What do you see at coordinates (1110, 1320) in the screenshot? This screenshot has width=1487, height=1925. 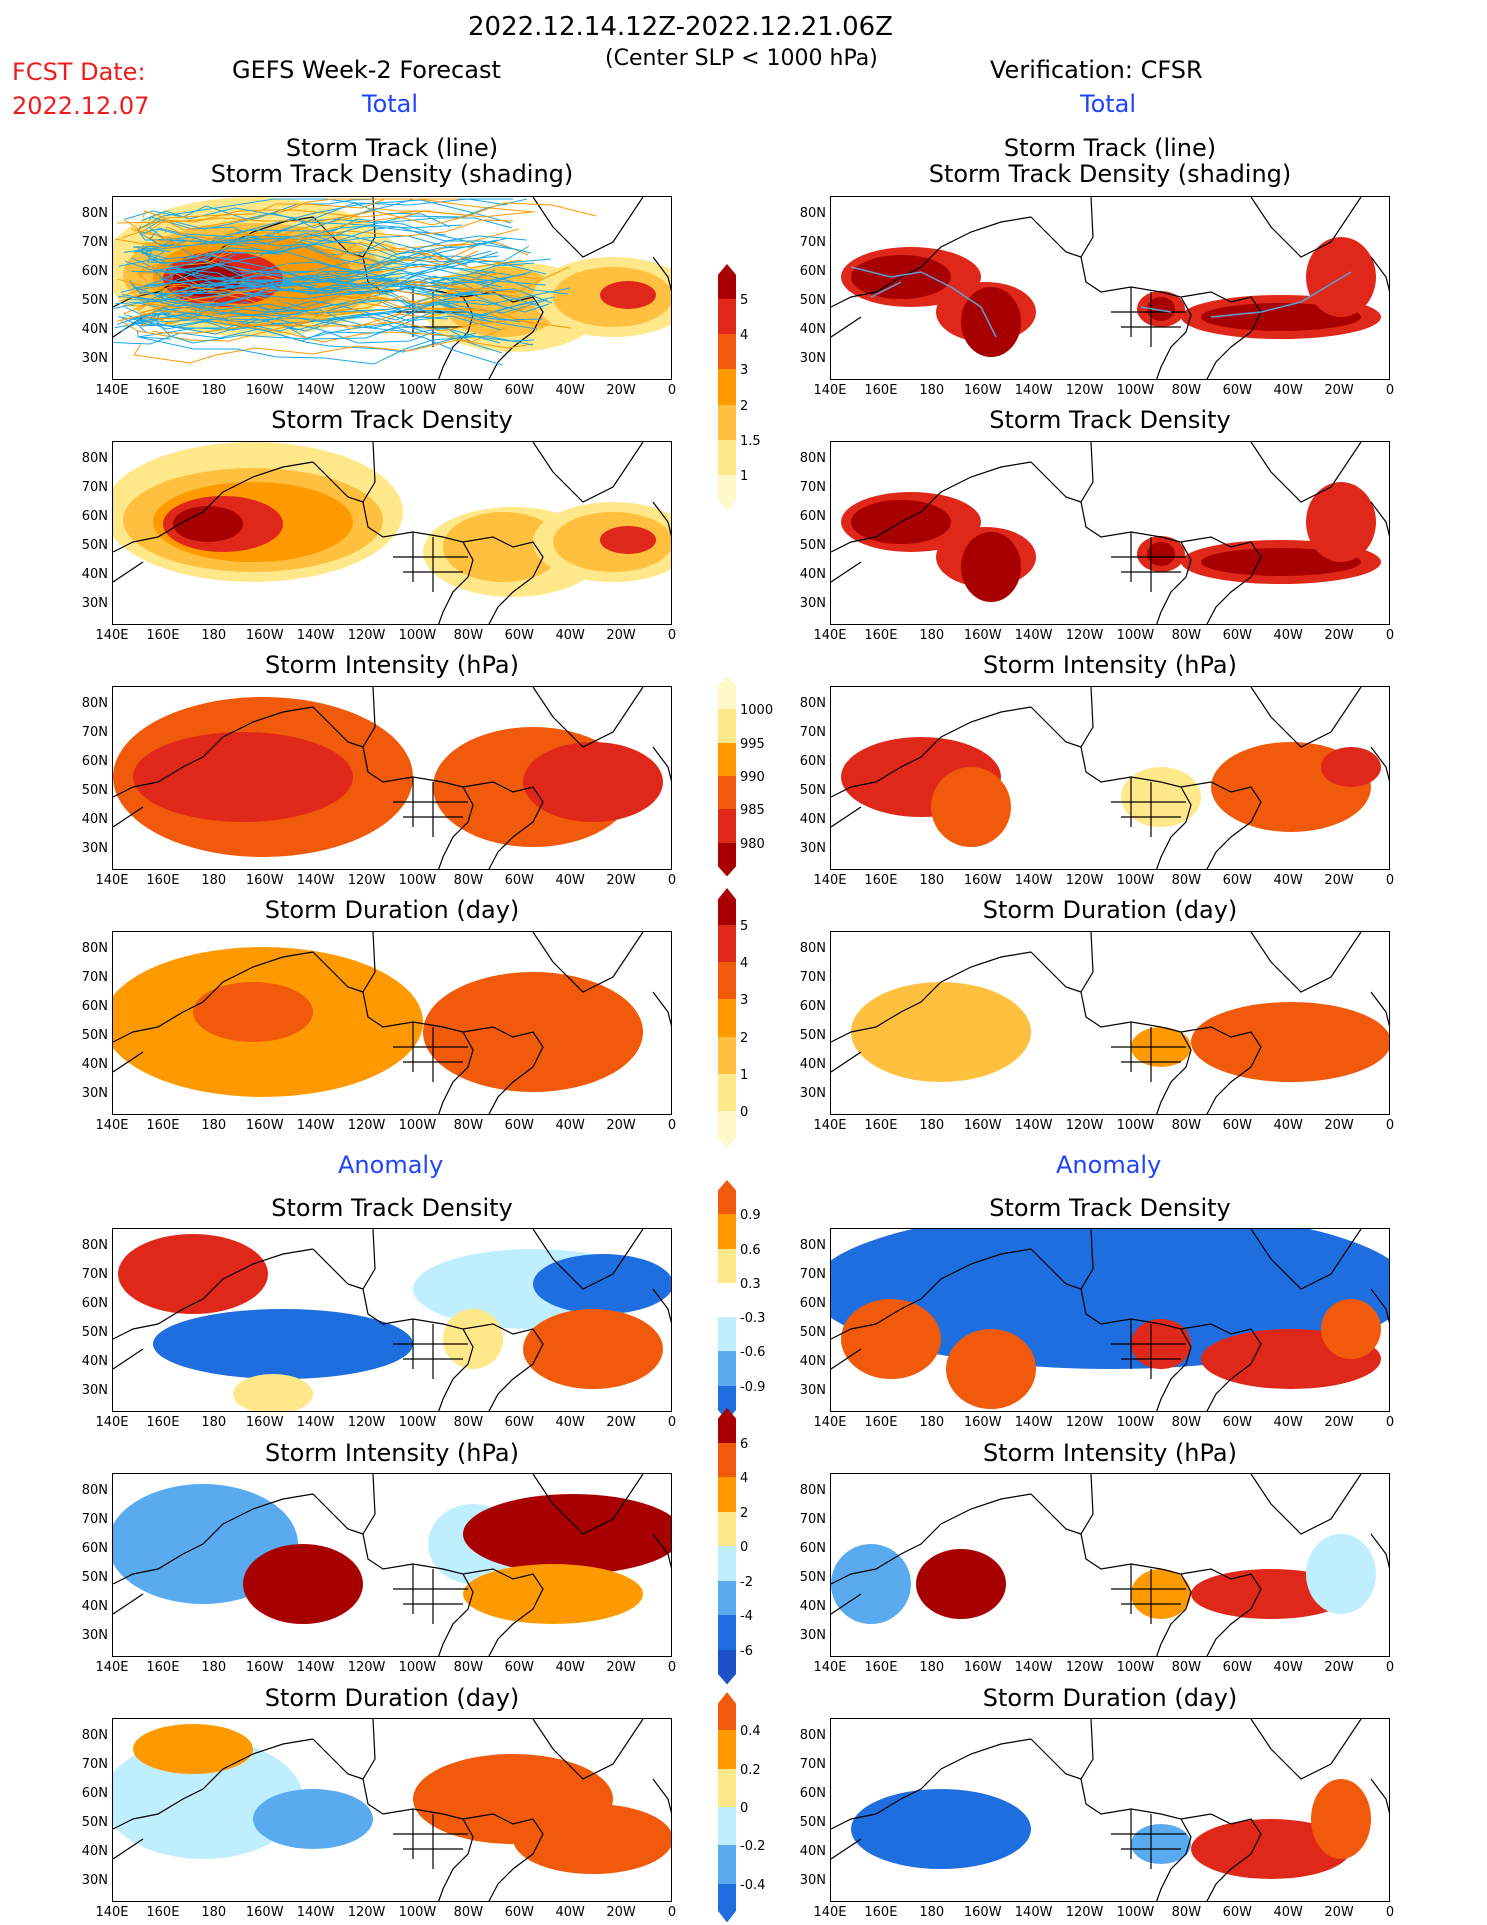 I see `anomaly-track-density-cfsr-map` at bounding box center [1110, 1320].